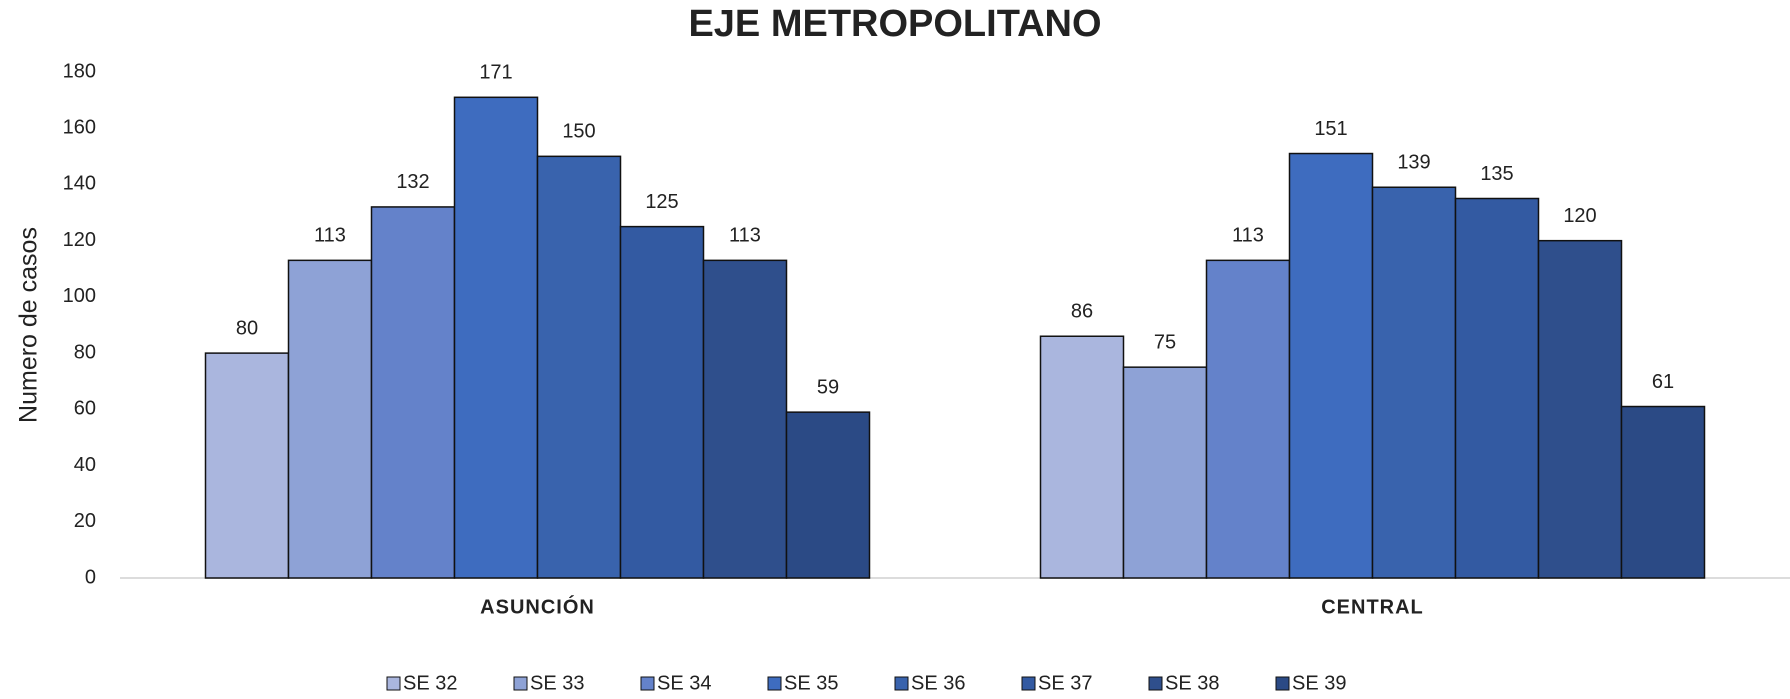  I want to click on y-tick-label: 60, so click(85, 409).